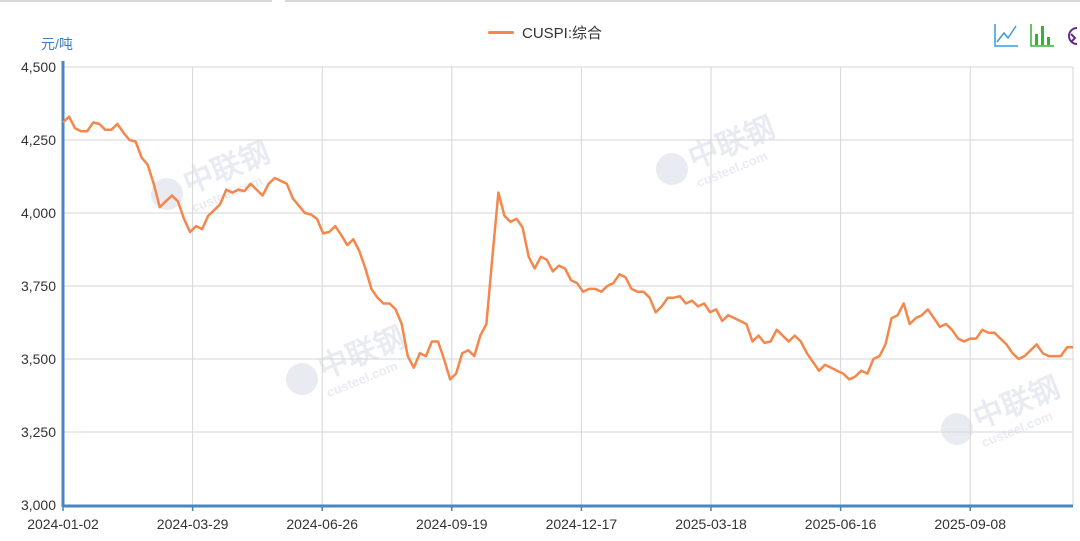 The image size is (1080, 541). I want to click on y-tick-label: 4,500, so click(38, 67).